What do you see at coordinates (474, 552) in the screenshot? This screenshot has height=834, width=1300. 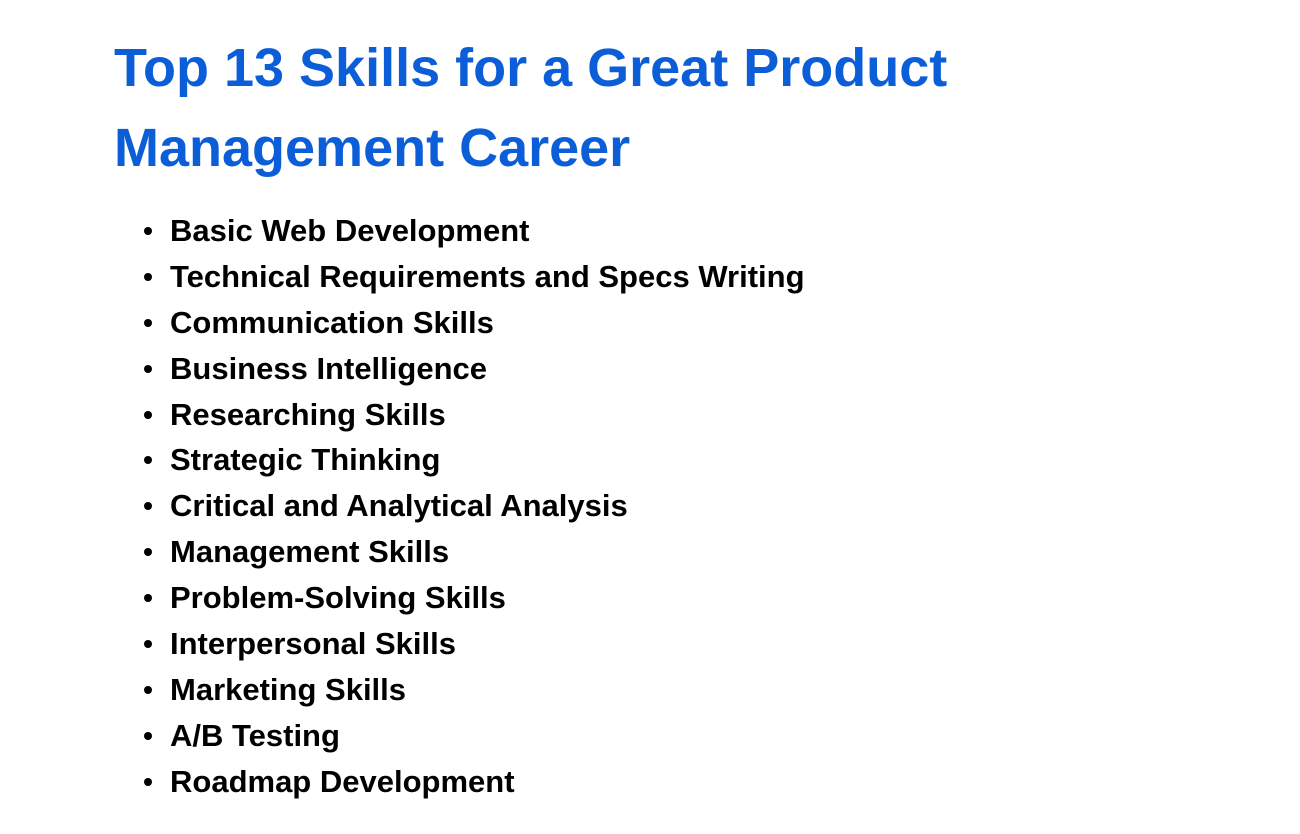 I see `list-item: Management Skills` at bounding box center [474, 552].